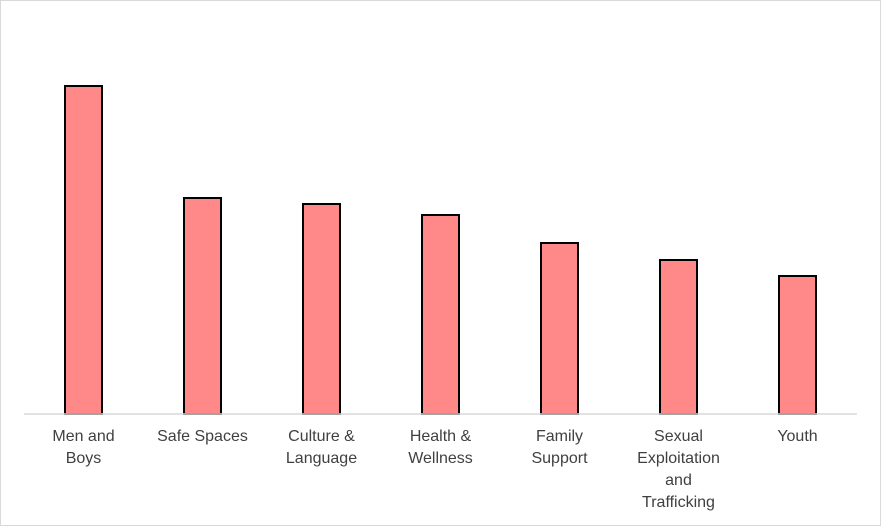 Image resolution: width=881 pixels, height=526 pixels. I want to click on x-tick-label: Youth, so click(797, 436).